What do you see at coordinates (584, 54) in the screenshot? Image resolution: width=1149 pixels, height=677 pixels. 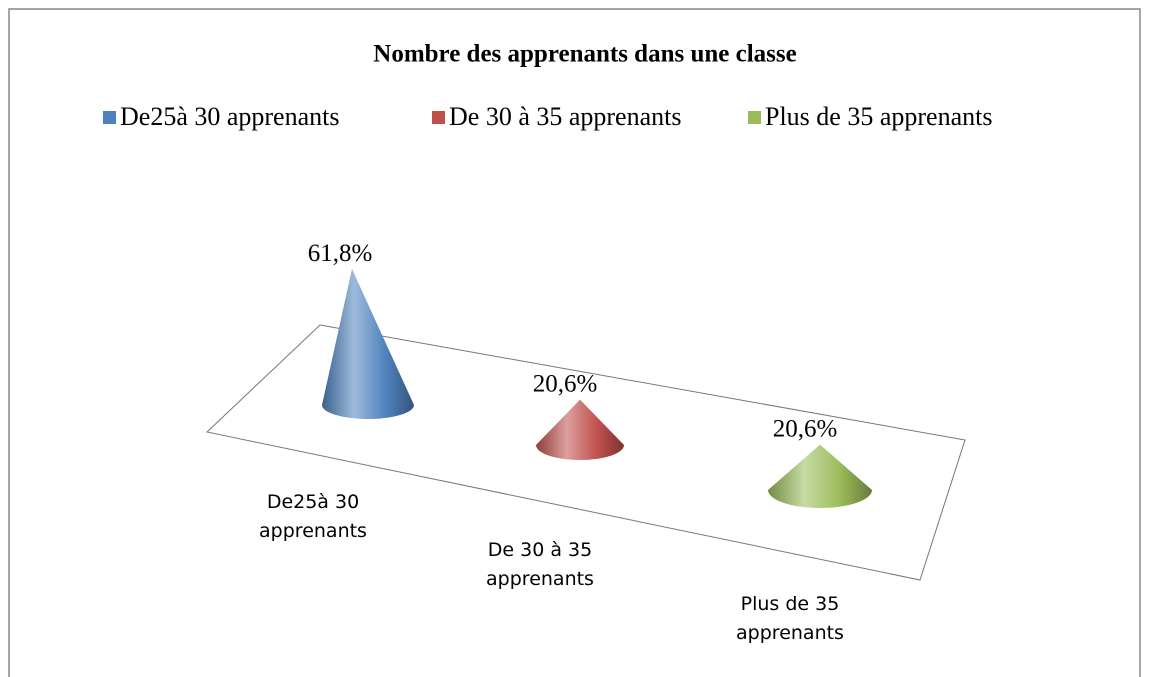 I see `chart-title: Nombre des apprenants dans une classe` at bounding box center [584, 54].